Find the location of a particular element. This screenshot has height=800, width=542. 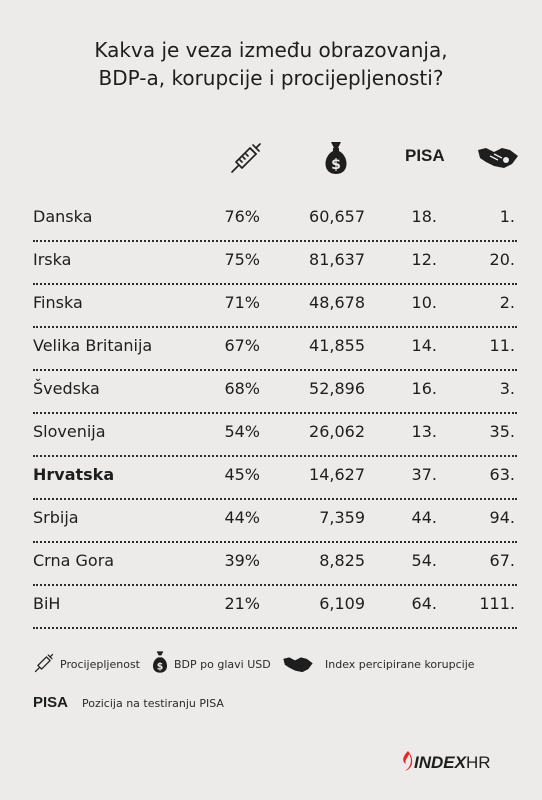

legend-corruption: Index percipirane korupcije is located at coordinates (400, 664).